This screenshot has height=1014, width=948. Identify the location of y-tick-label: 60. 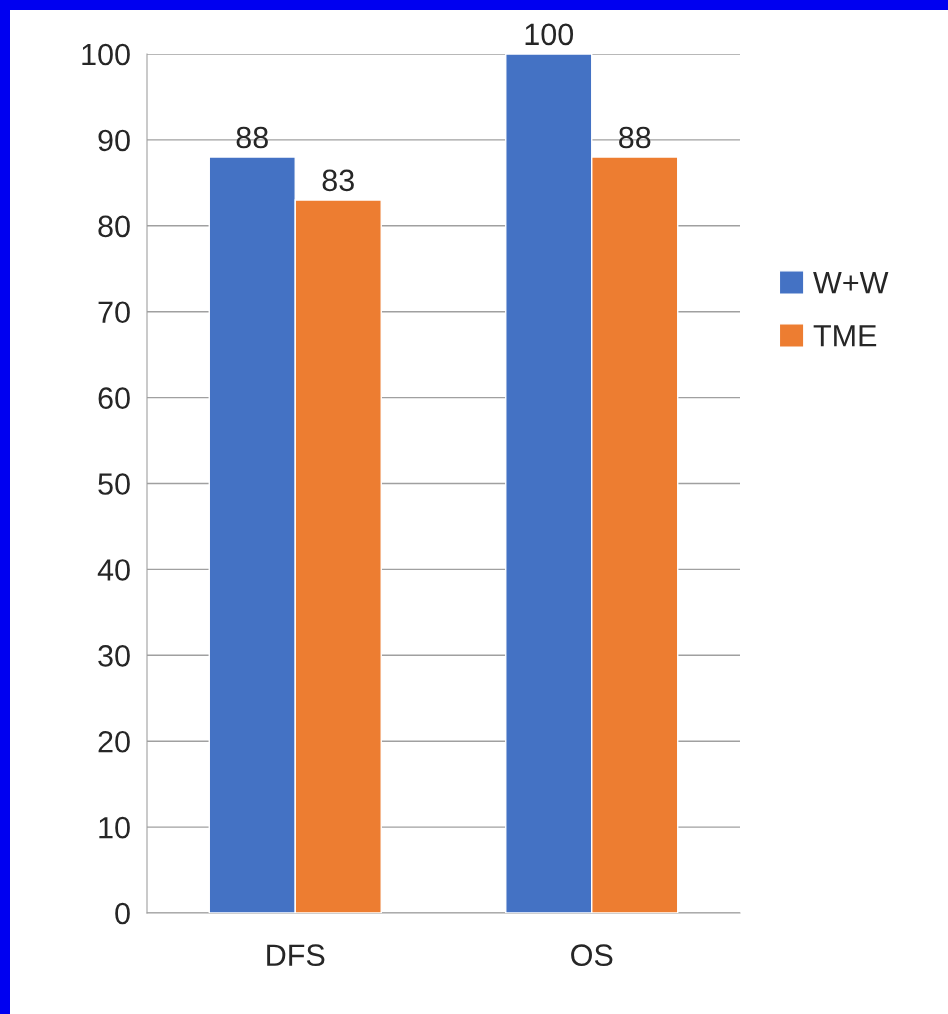
(114, 398).